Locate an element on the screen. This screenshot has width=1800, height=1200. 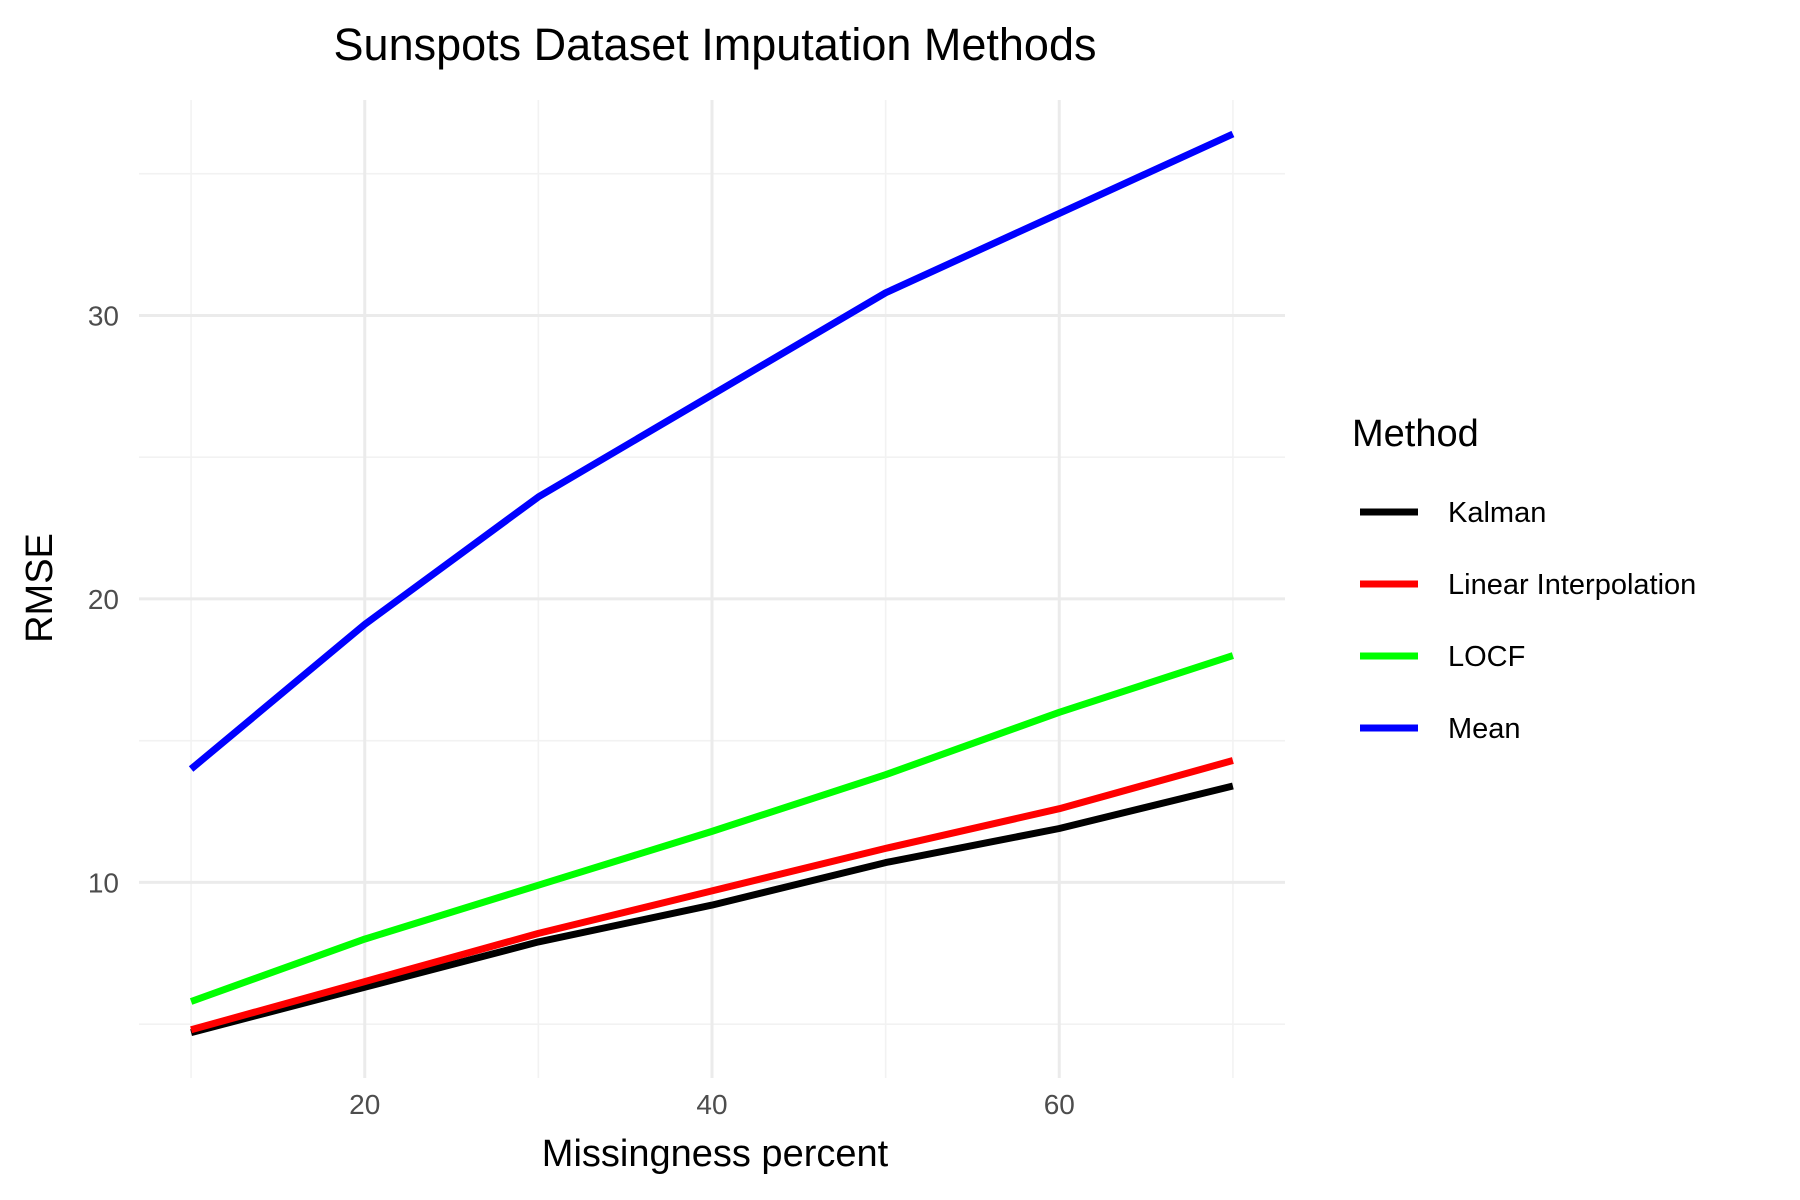
x-tick-label: 40 is located at coordinates (711, 1104).